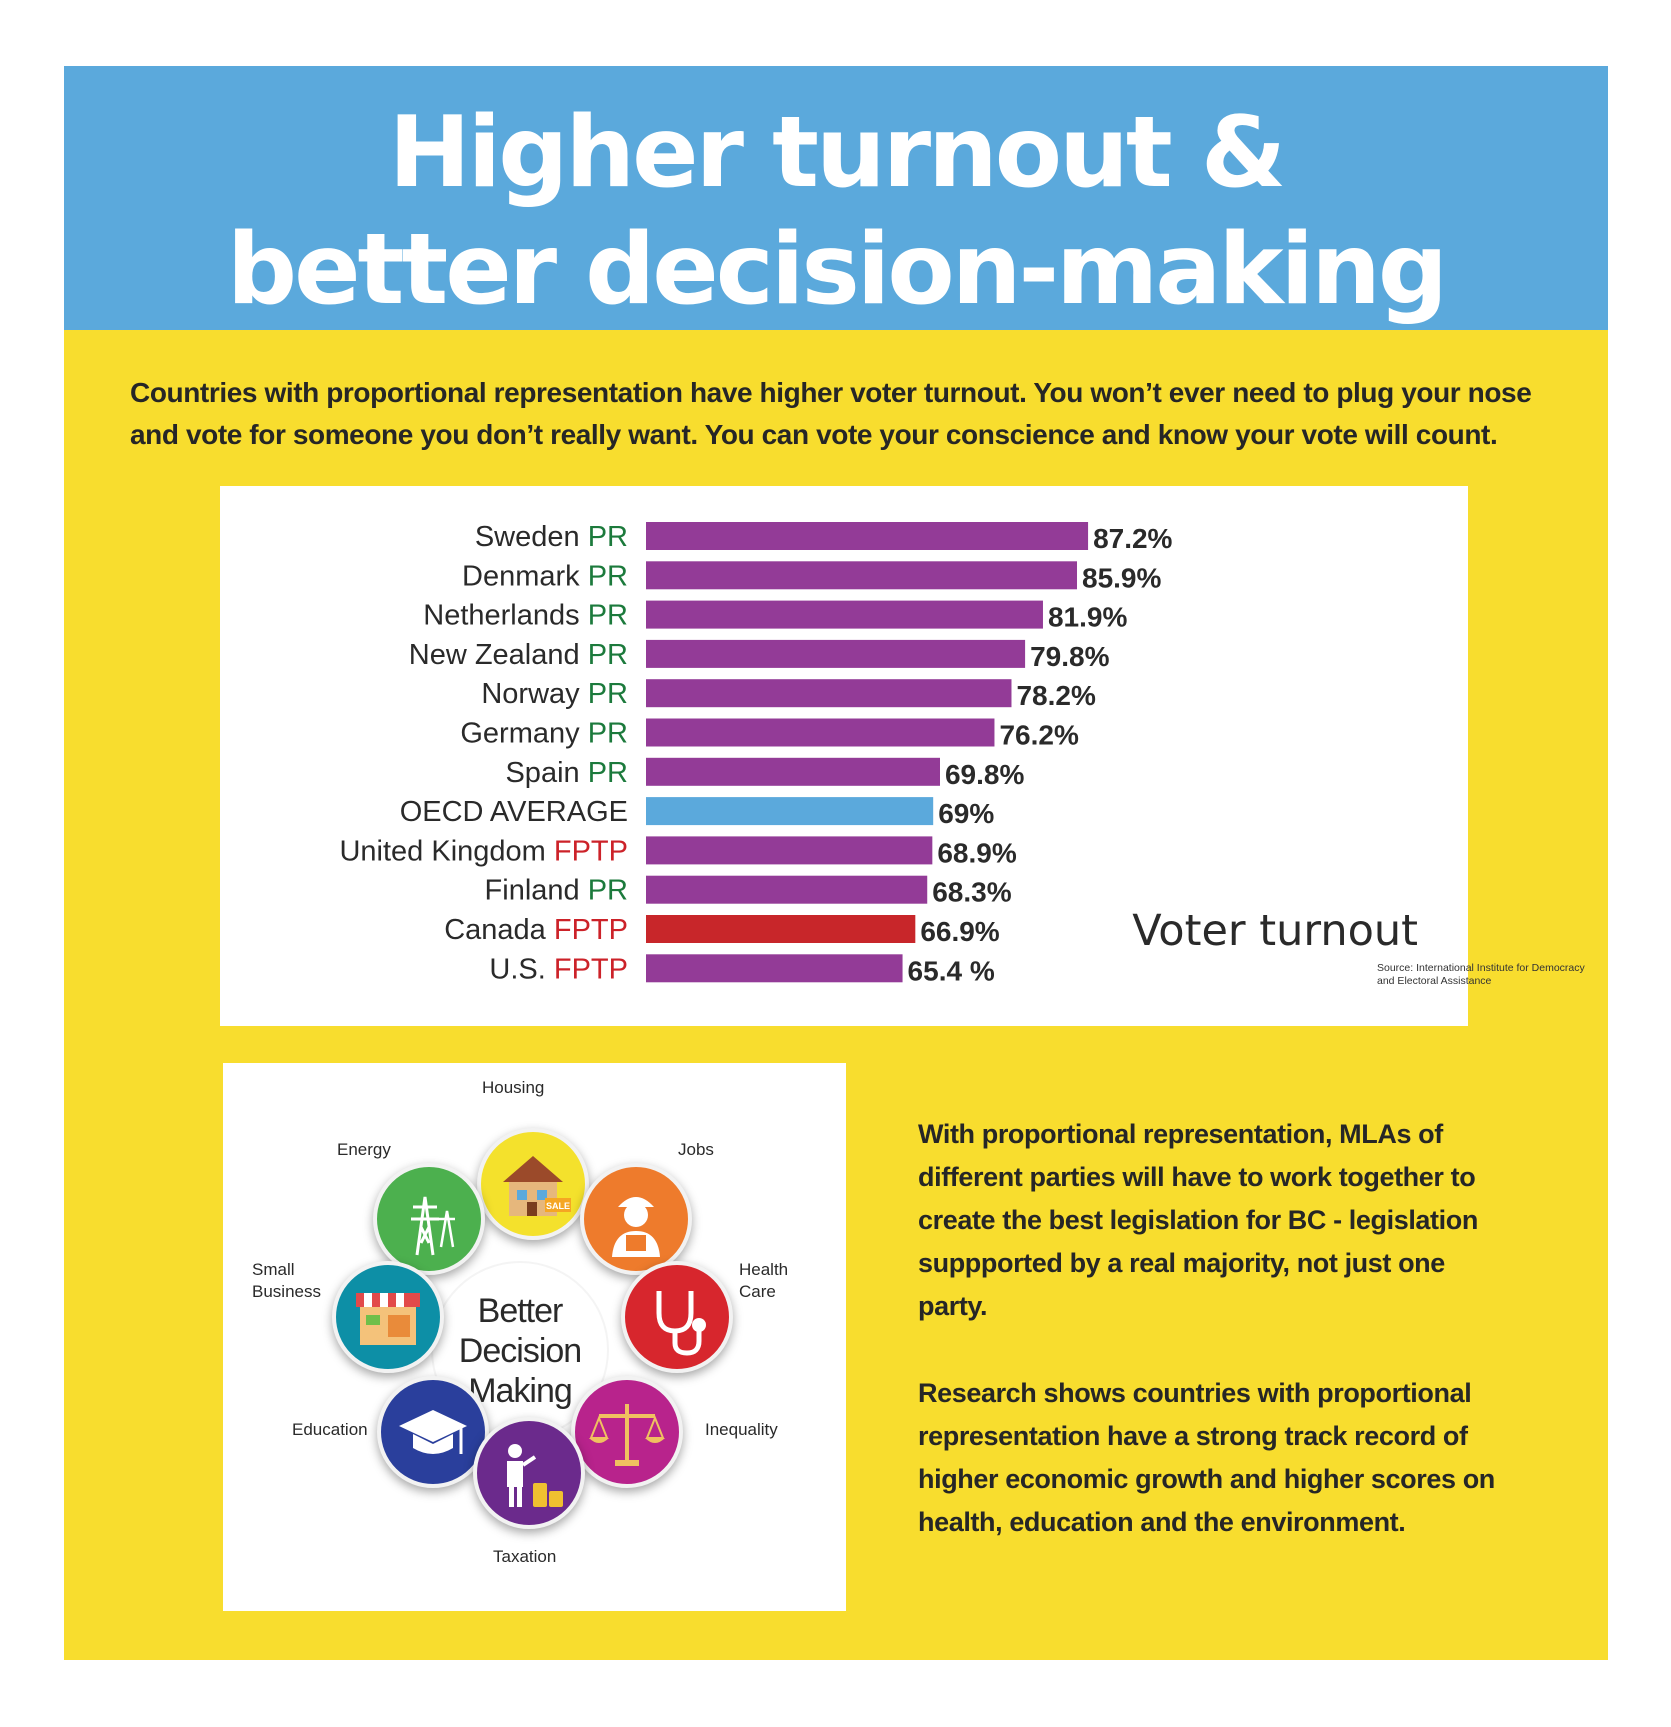  I want to click on scales-icon, so click(627, 1432).